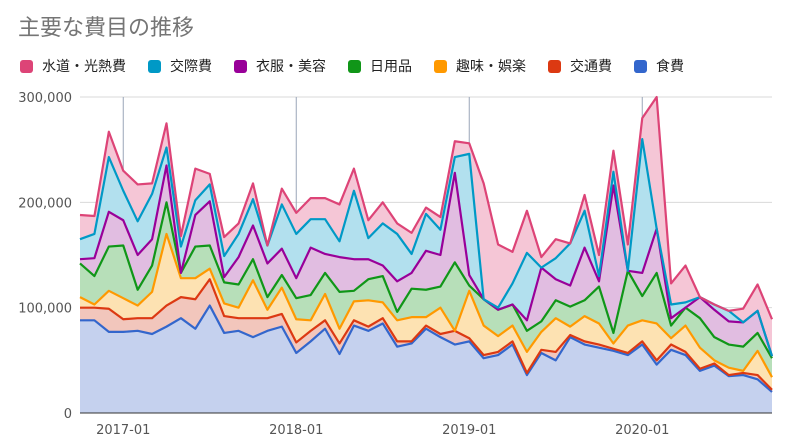 Image resolution: width=792 pixels, height=446 pixels. I want to click on legend-item: 水道・光熱費, so click(73, 66).